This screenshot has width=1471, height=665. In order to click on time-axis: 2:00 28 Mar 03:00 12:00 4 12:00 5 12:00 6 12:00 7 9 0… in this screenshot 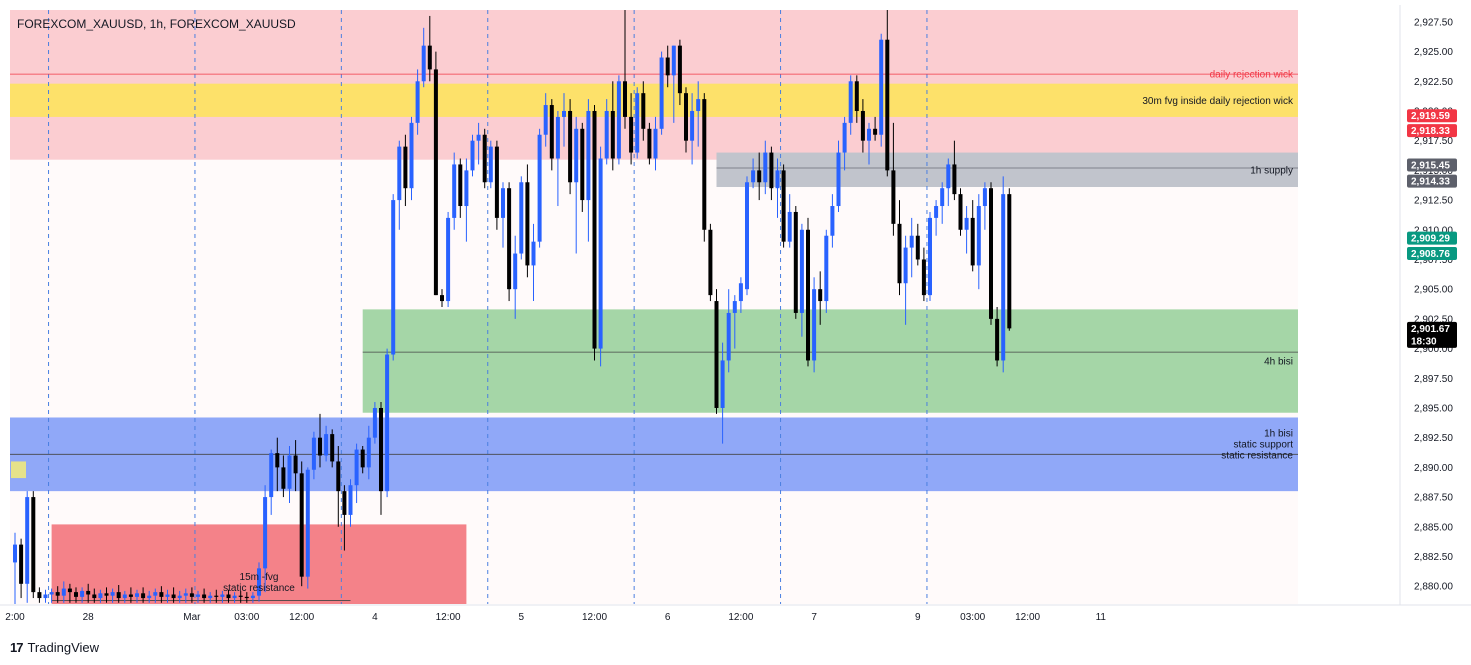, I will do `click(555, 617)`.